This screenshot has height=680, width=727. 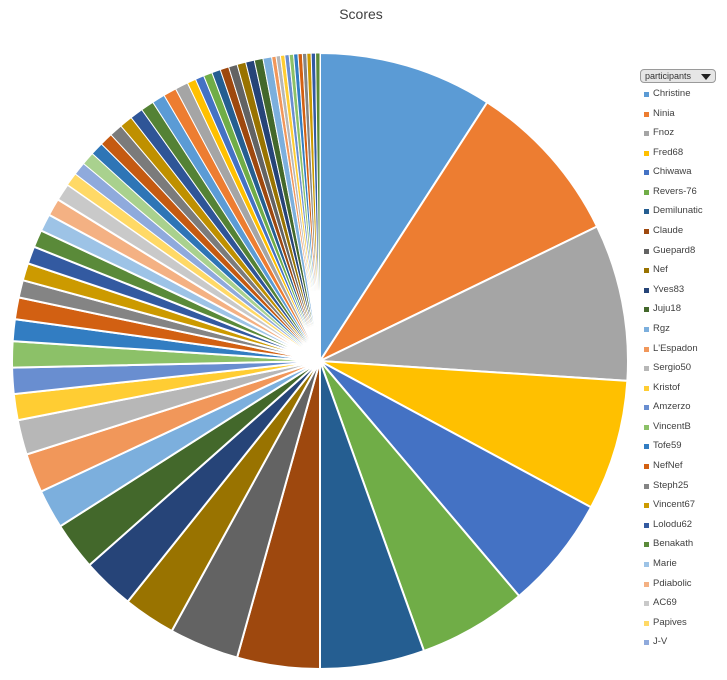 What do you see at coordinates (672, 426) in the screenshot?
I see `legend-label: VincentB` at bounding box center [672, 426].